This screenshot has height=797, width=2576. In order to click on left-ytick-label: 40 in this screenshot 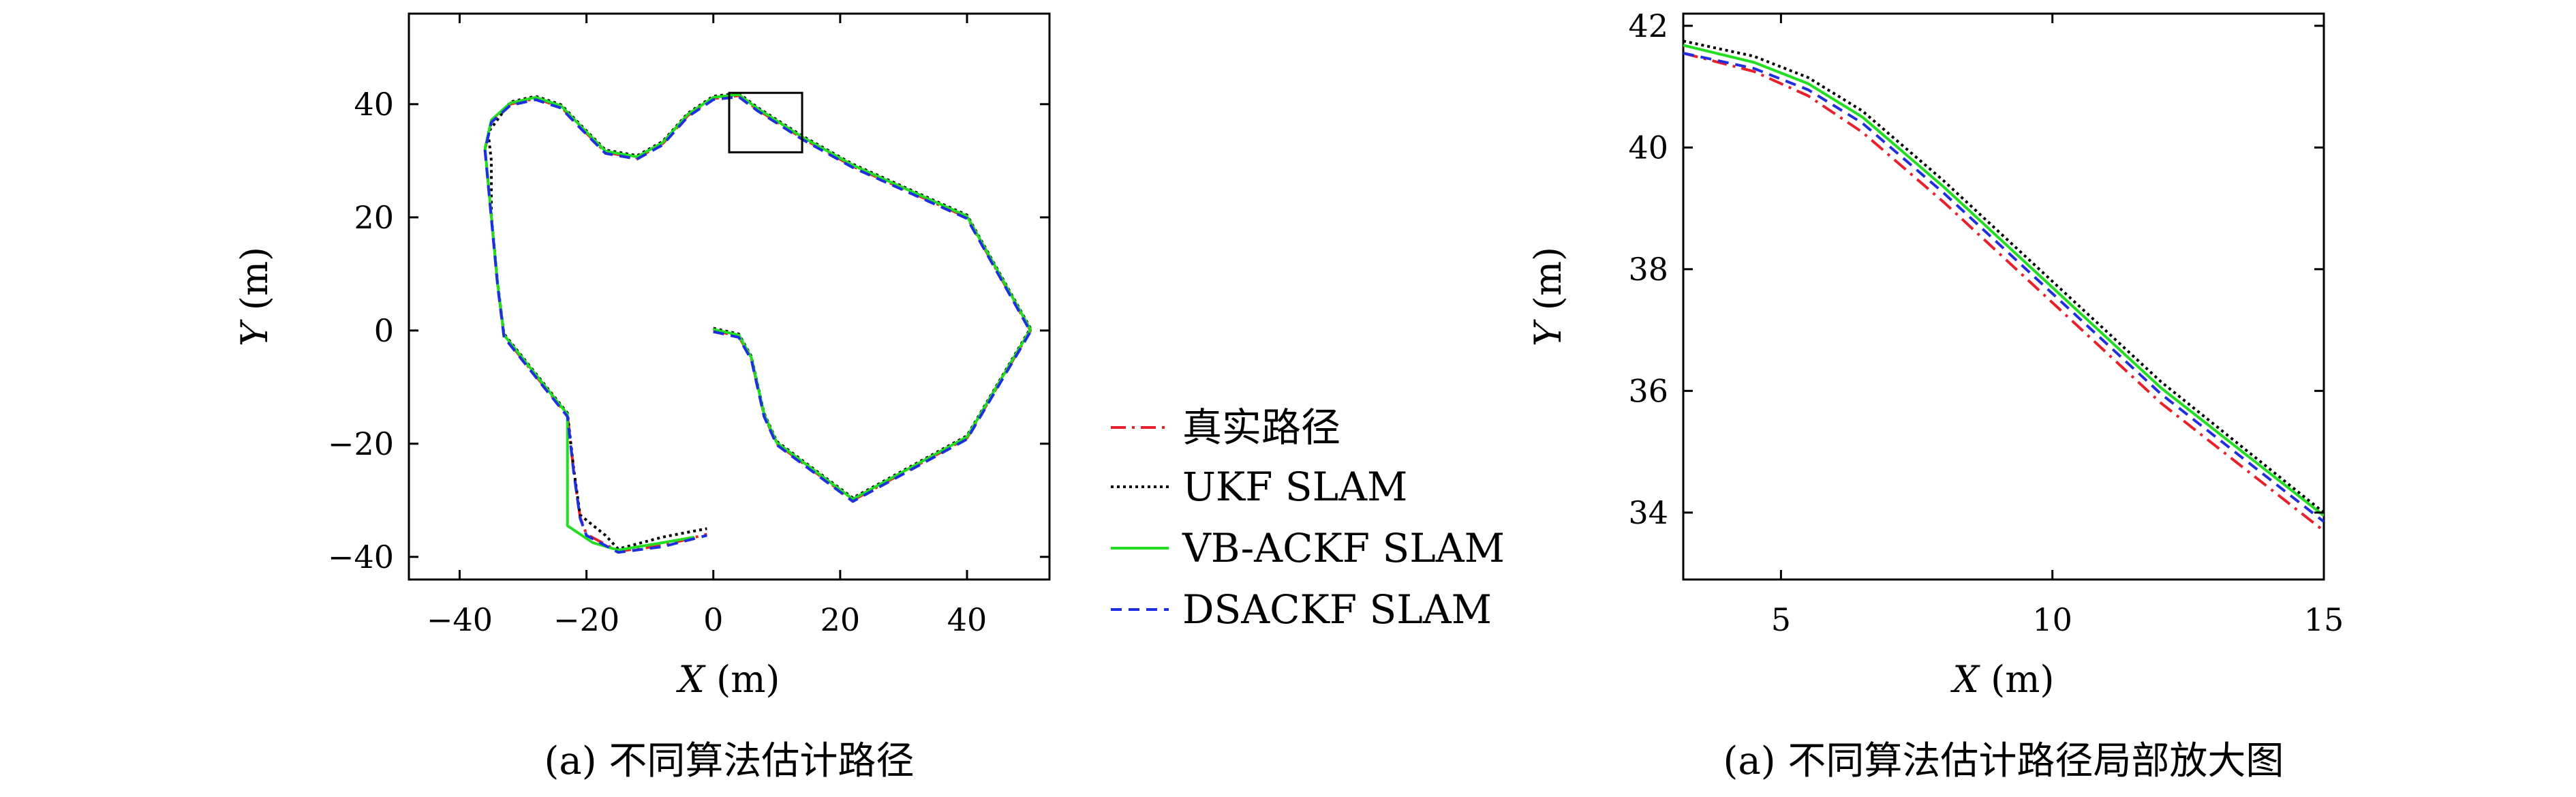, I will do `click(374, 104)`.